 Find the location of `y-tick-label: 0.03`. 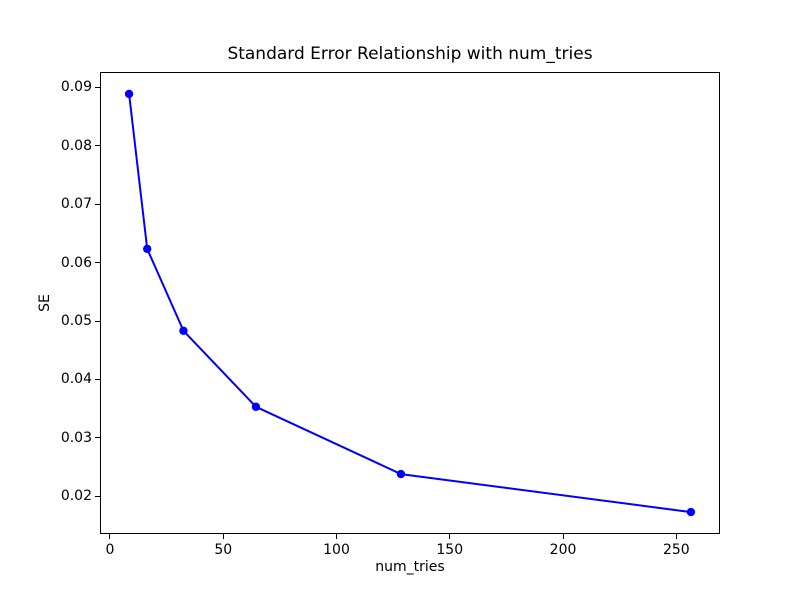

y-tick-label: 0.03 is located at coordinates (76, 437).